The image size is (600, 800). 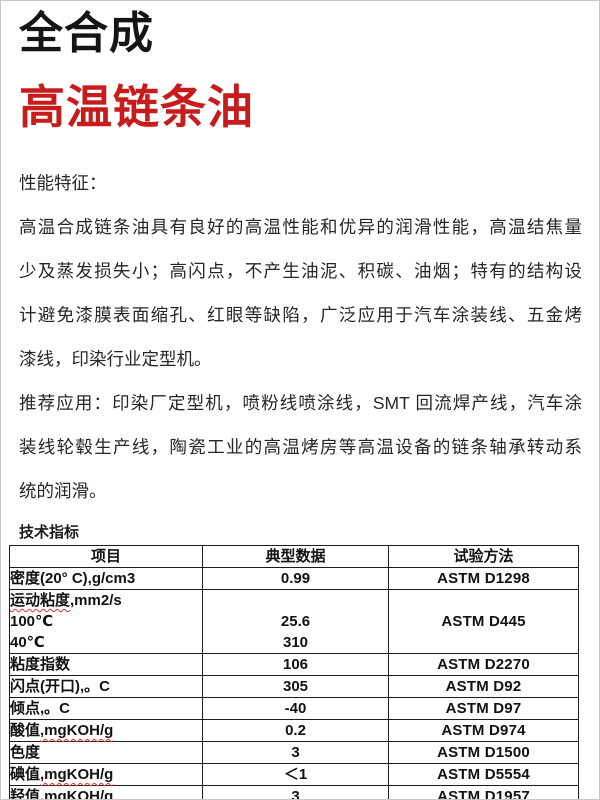 I want to click on table-row: 运动粘度,mm2/s 100℃ 40℃ 25.6 310 ASTM D445, so click(x=294, y=621).